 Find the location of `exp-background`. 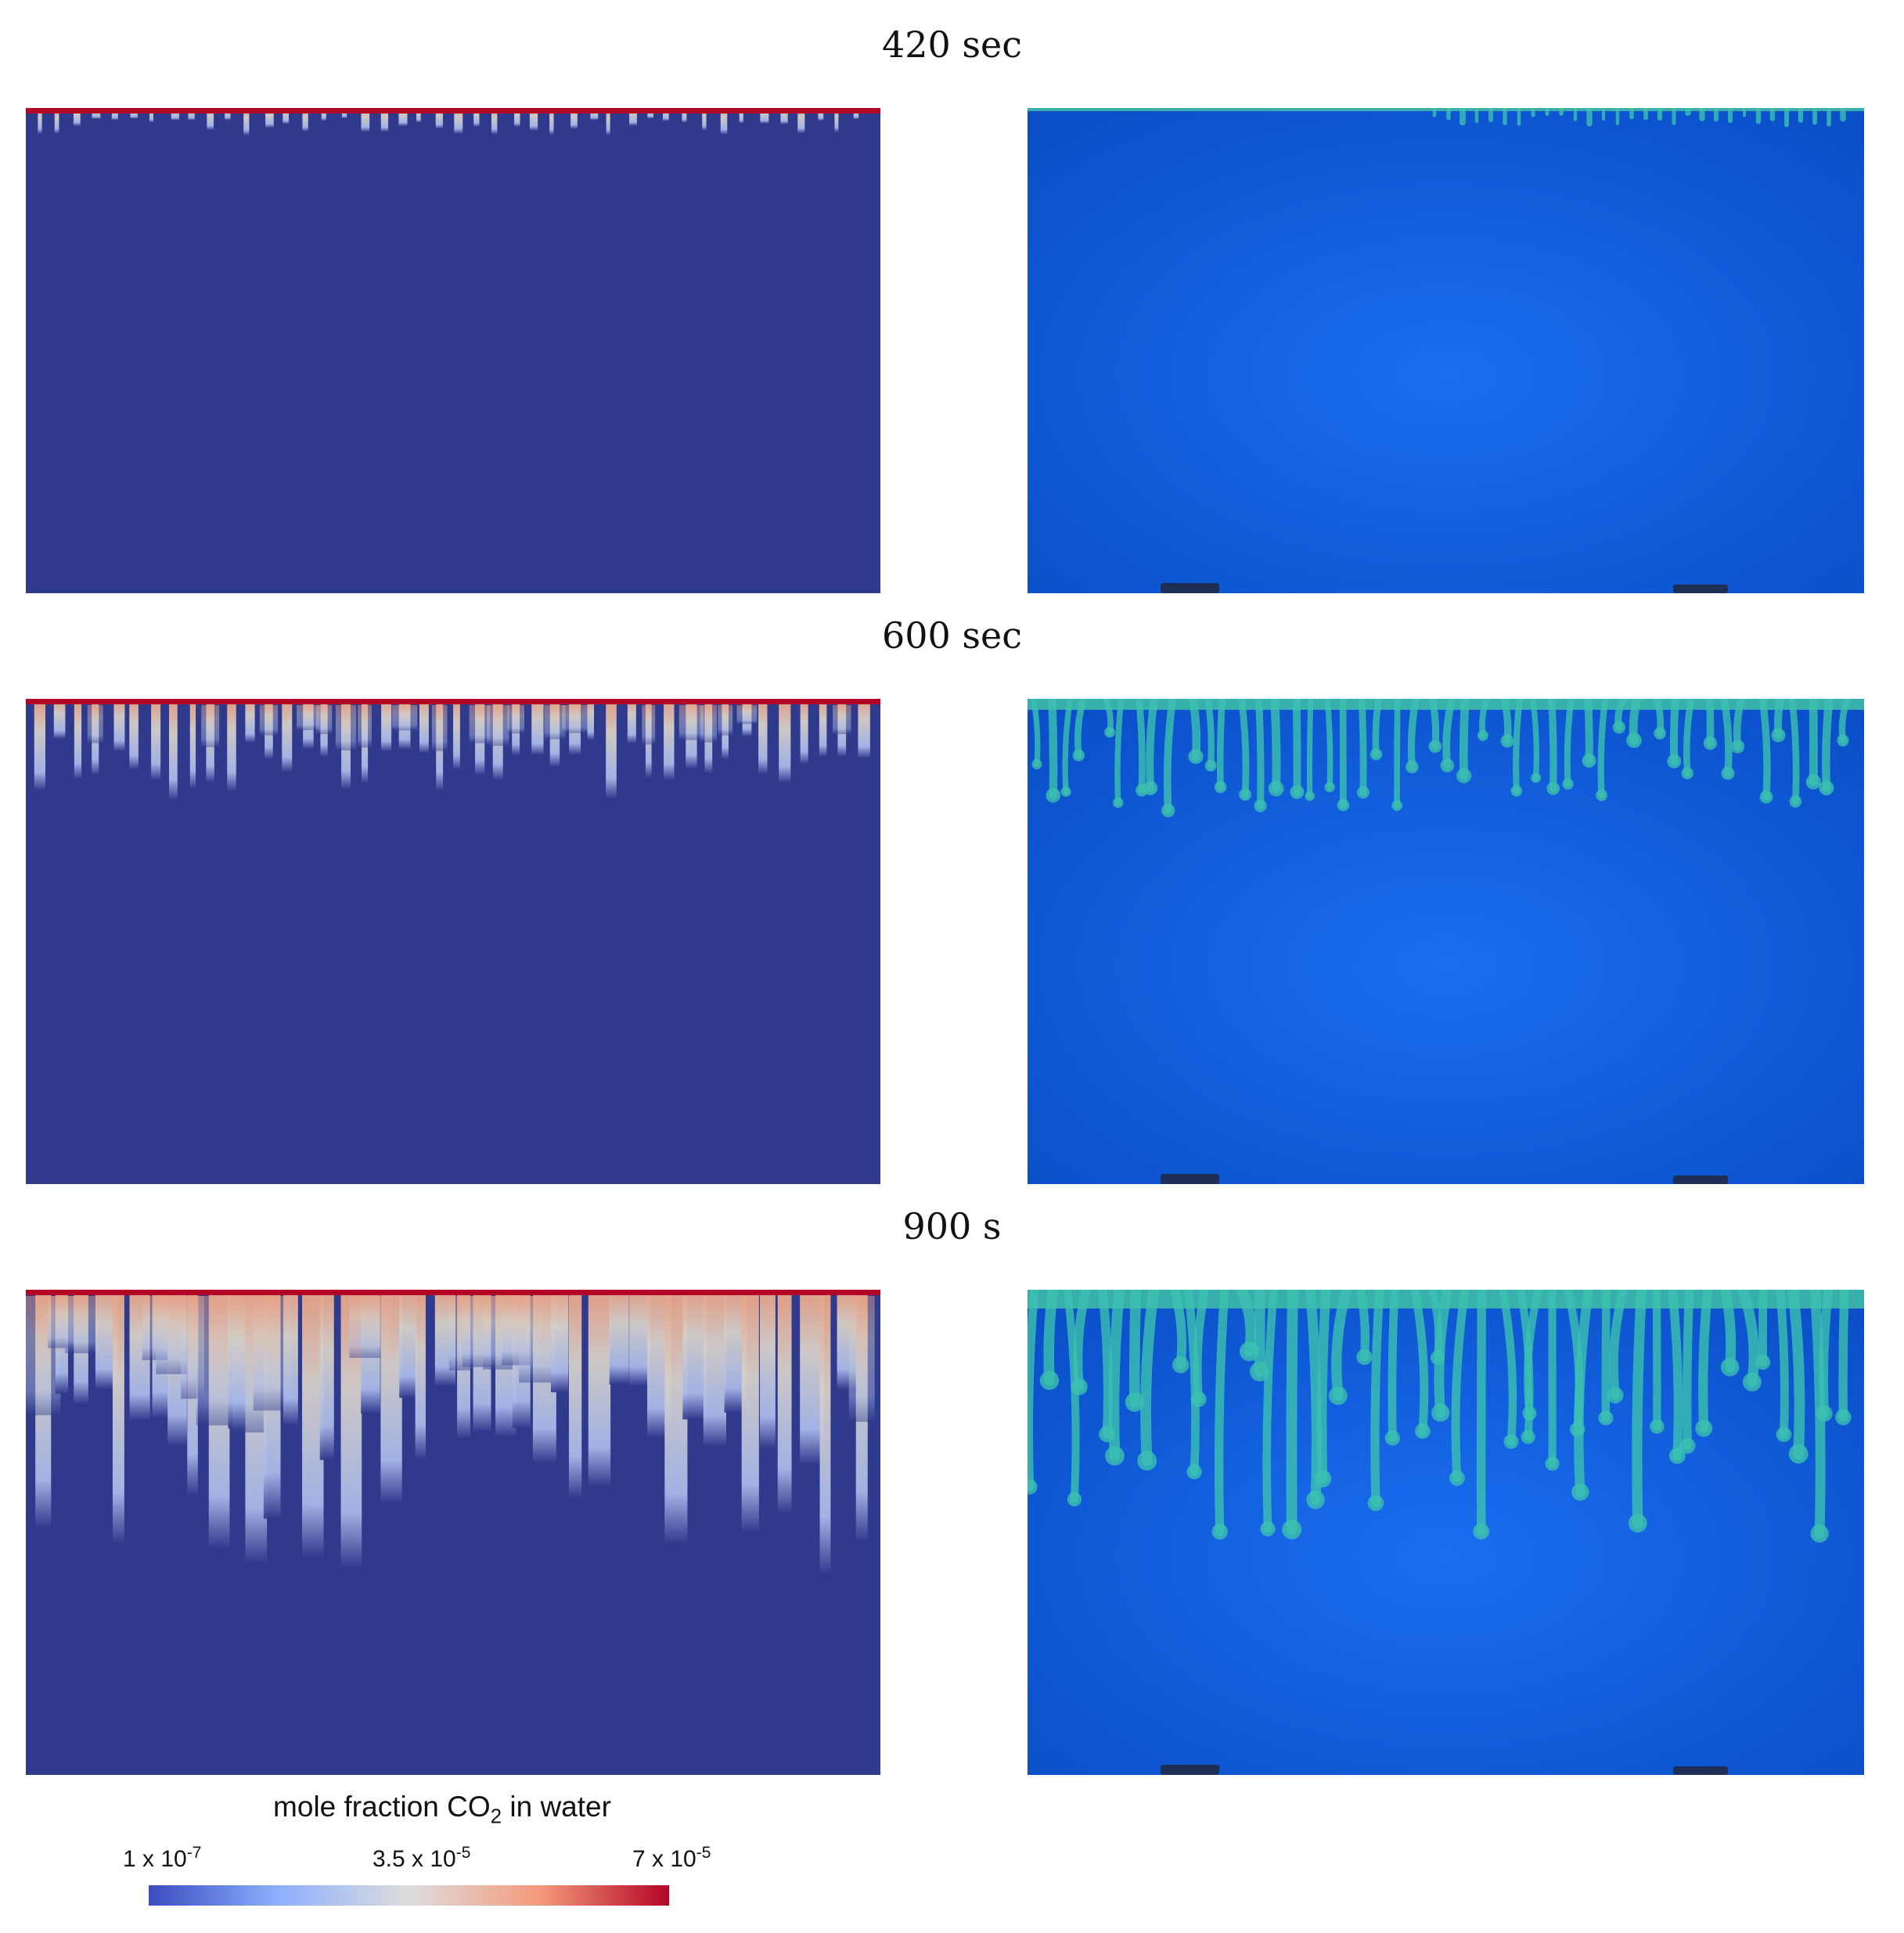

exp-background is located at coordinates (1446, 350).